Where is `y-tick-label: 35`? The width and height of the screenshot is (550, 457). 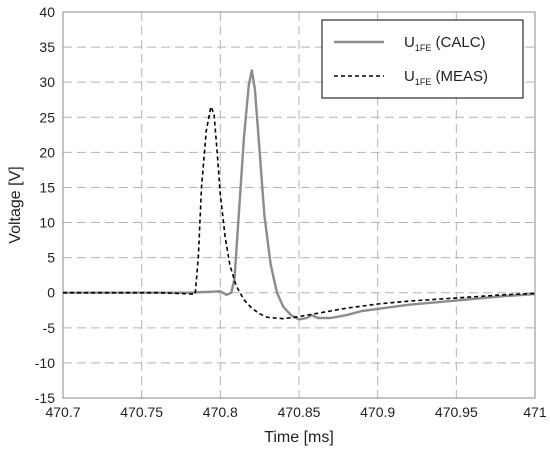
y-tick-label: 35 is located at coordinates (47, 47).